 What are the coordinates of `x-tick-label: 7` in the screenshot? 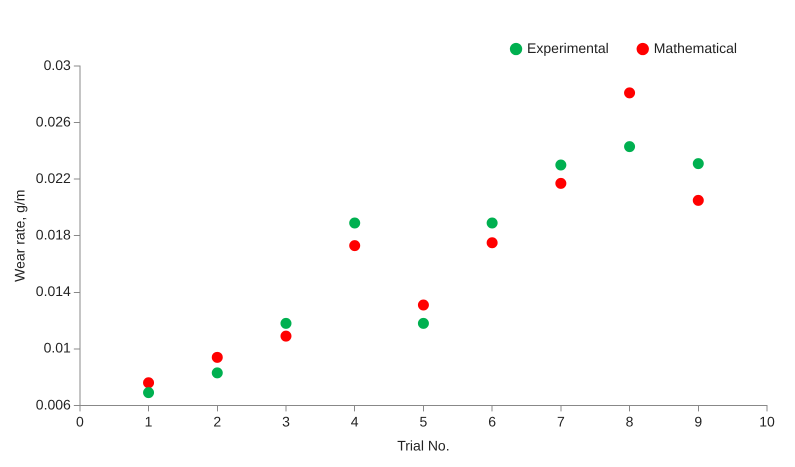 It's located at (560, 422).